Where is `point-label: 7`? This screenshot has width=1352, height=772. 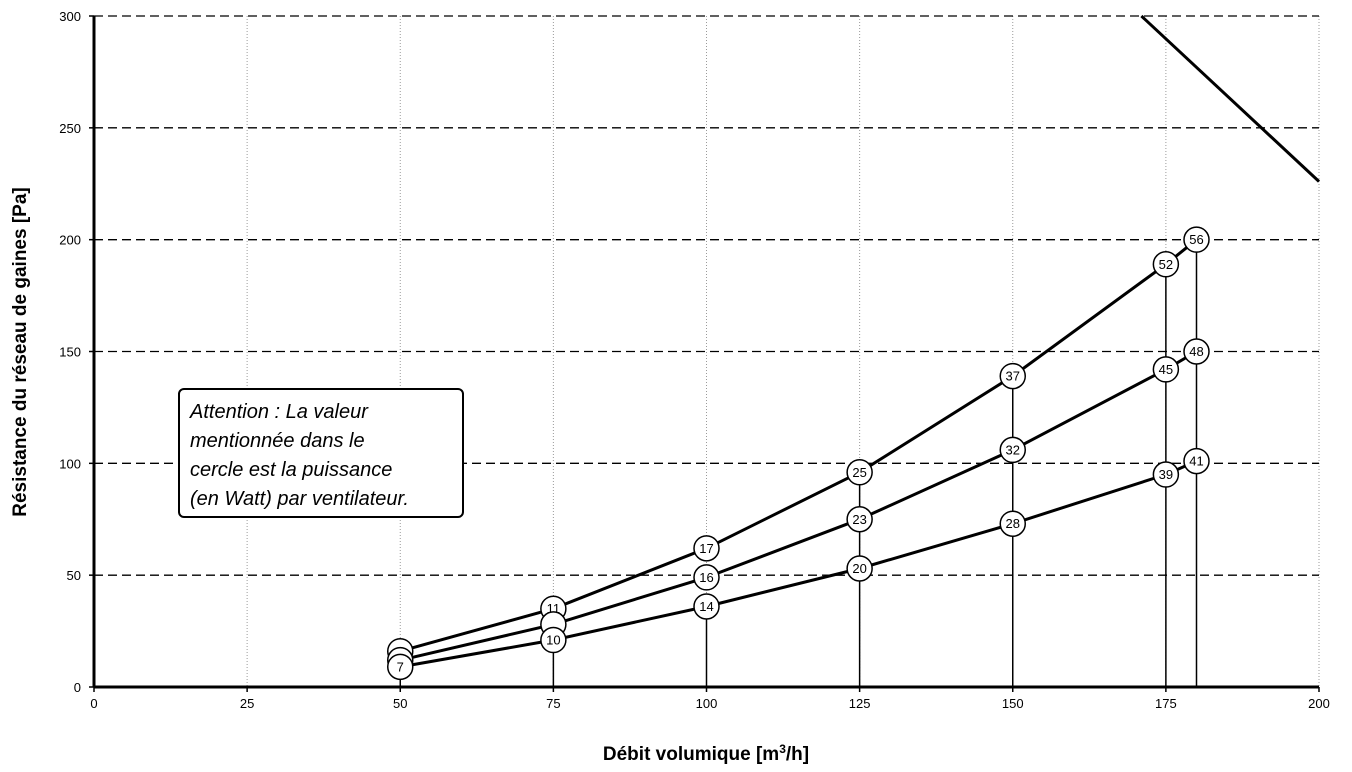 point-label: 7 is located at coordinates (400, 666).